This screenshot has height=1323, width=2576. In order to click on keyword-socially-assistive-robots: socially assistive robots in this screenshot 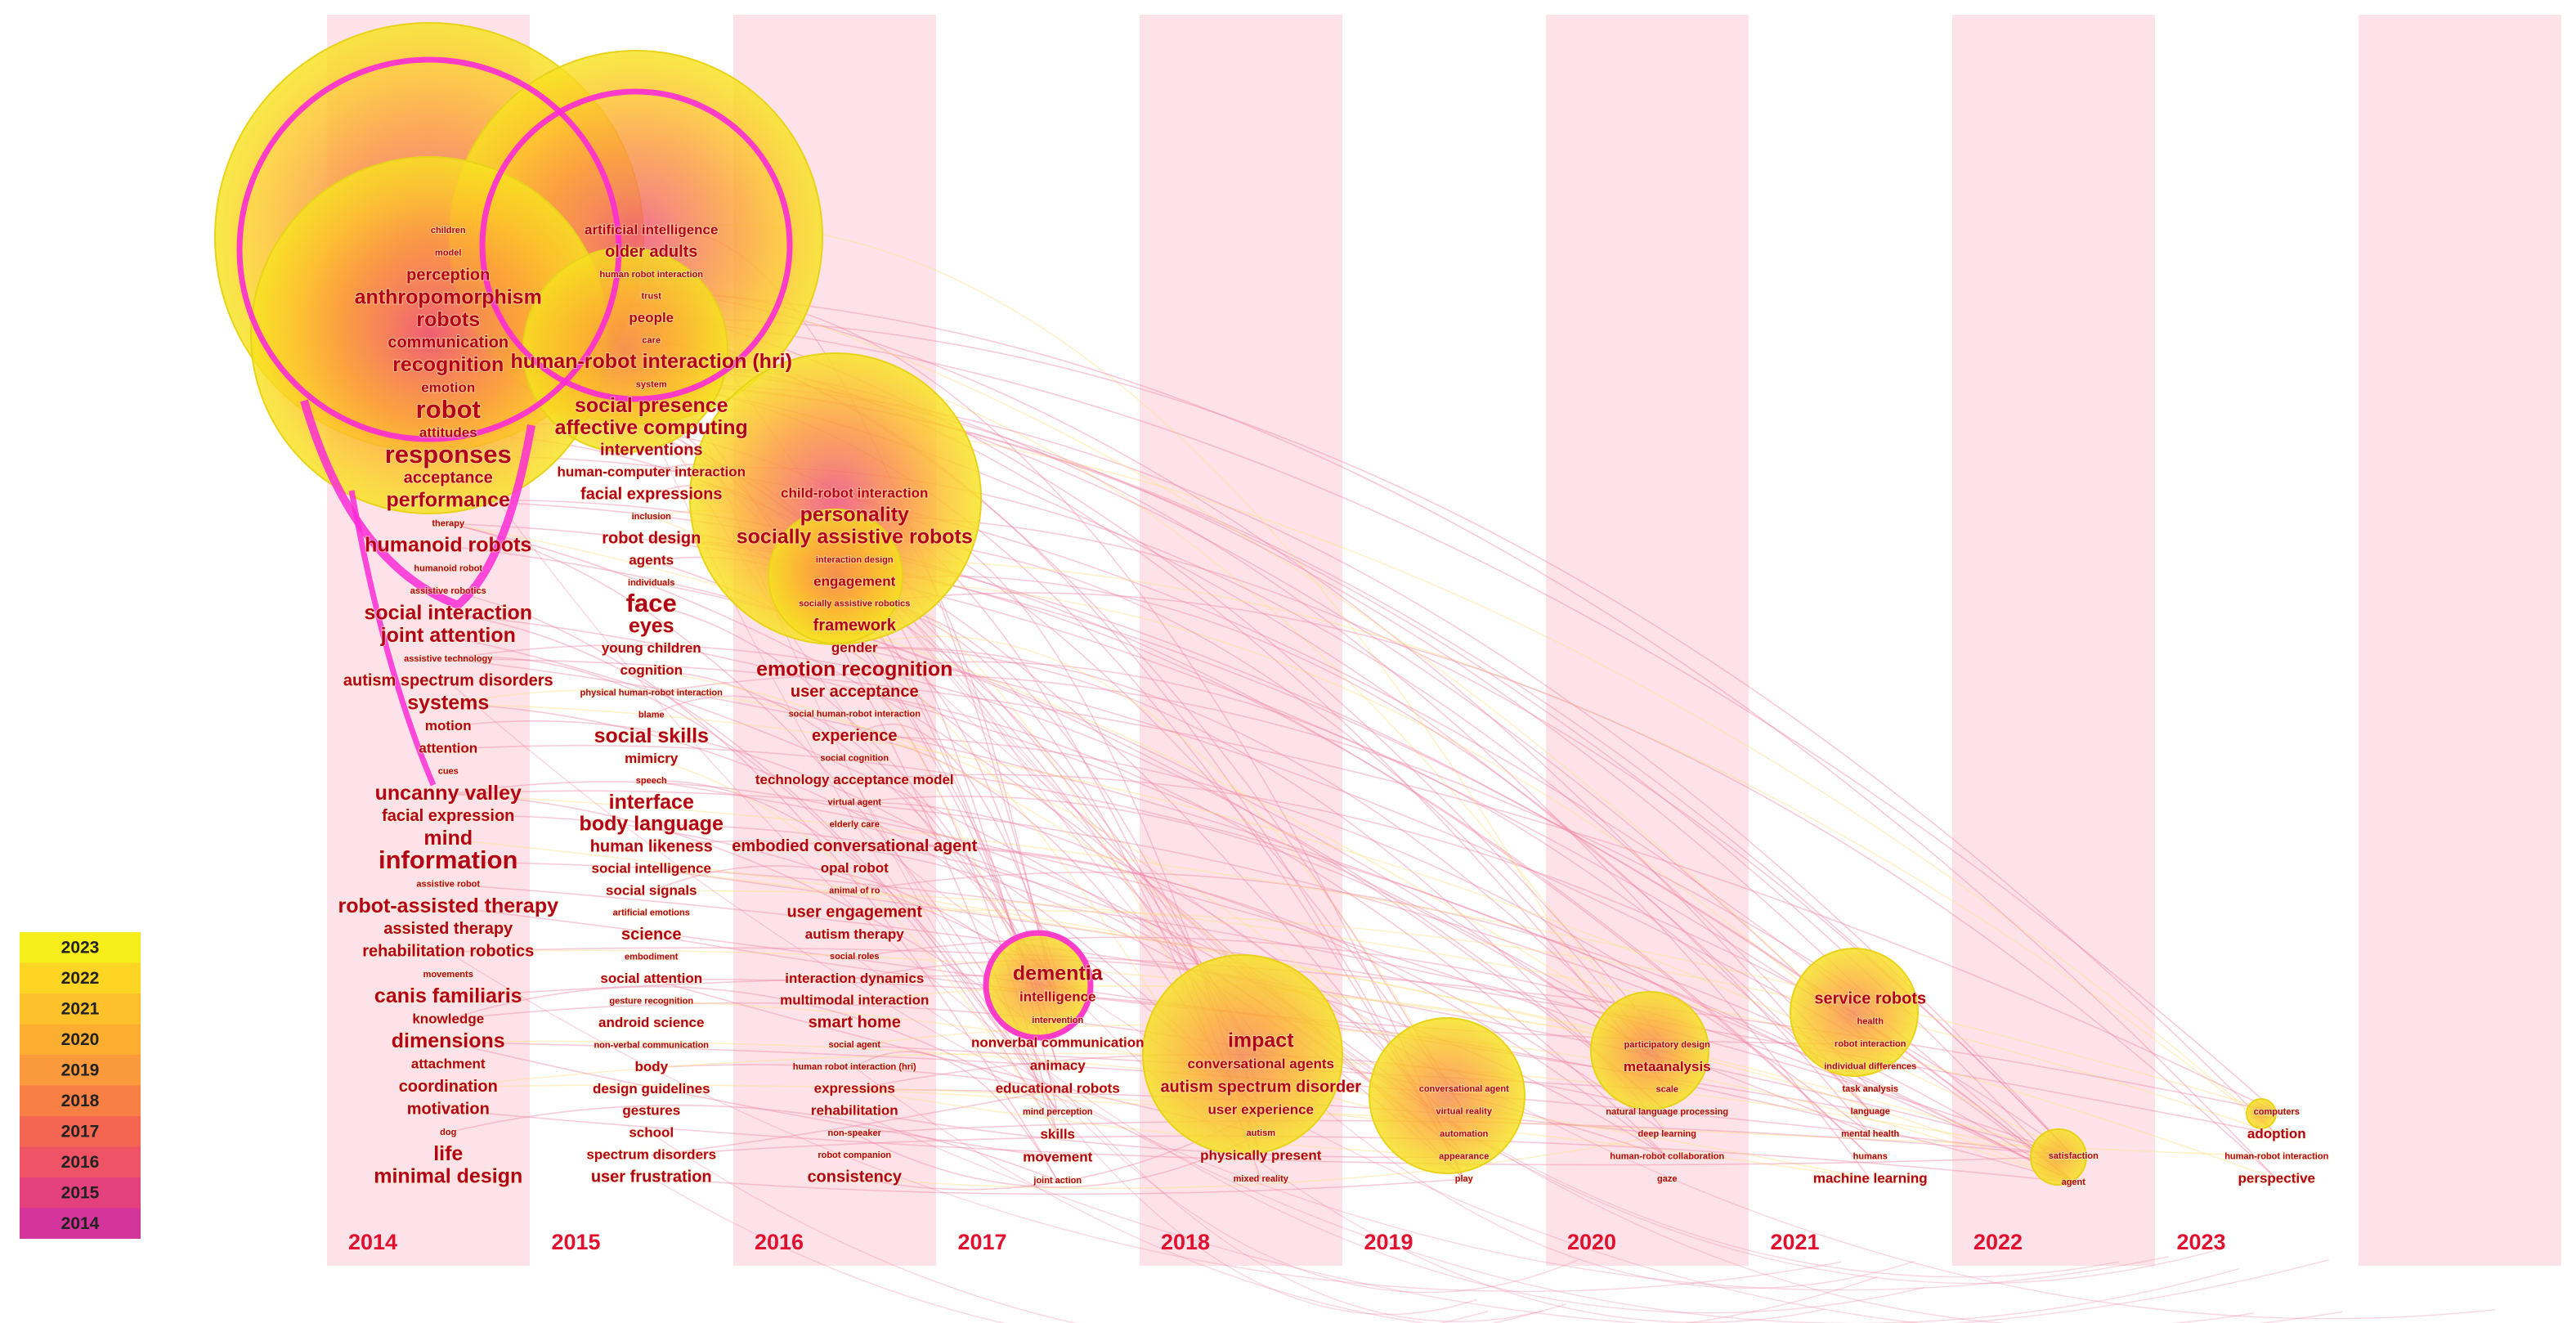, I will do `click(855, 537)`.